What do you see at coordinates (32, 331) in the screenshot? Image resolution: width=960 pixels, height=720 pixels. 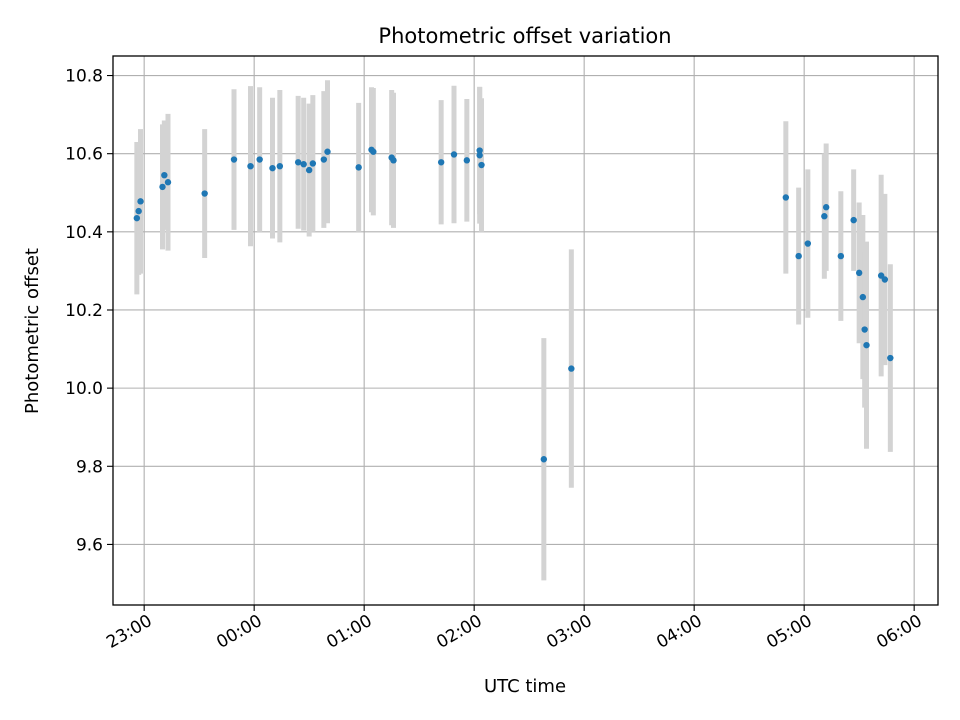 I see `y-axis-title: Photometric offset` at bounding box center [32, 331].